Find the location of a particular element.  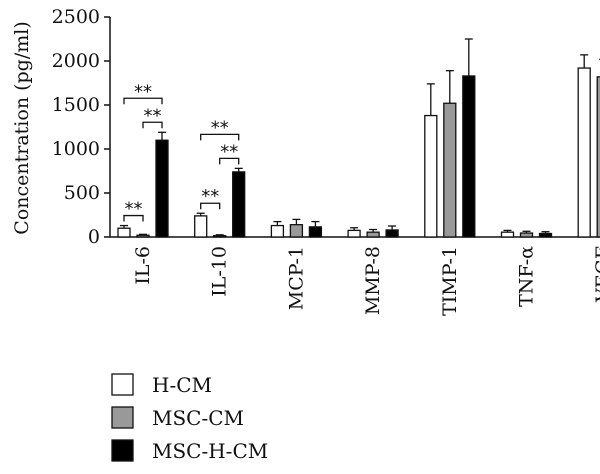

x-tick-label: MCP-1 is located at coordinates (296, 278).